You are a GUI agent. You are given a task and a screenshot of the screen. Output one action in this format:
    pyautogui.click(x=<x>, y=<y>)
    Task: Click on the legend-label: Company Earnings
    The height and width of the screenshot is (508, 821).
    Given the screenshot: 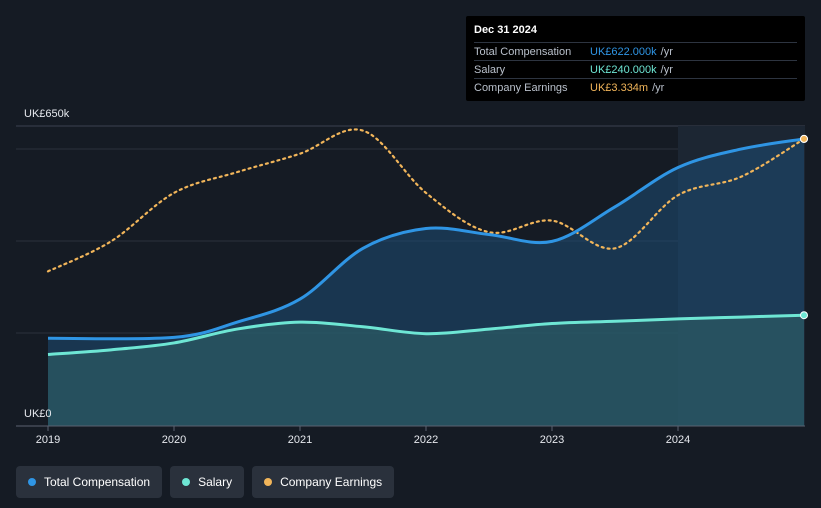 What is the action you would take?
    pyautogui.click(x=331, y=482)
    